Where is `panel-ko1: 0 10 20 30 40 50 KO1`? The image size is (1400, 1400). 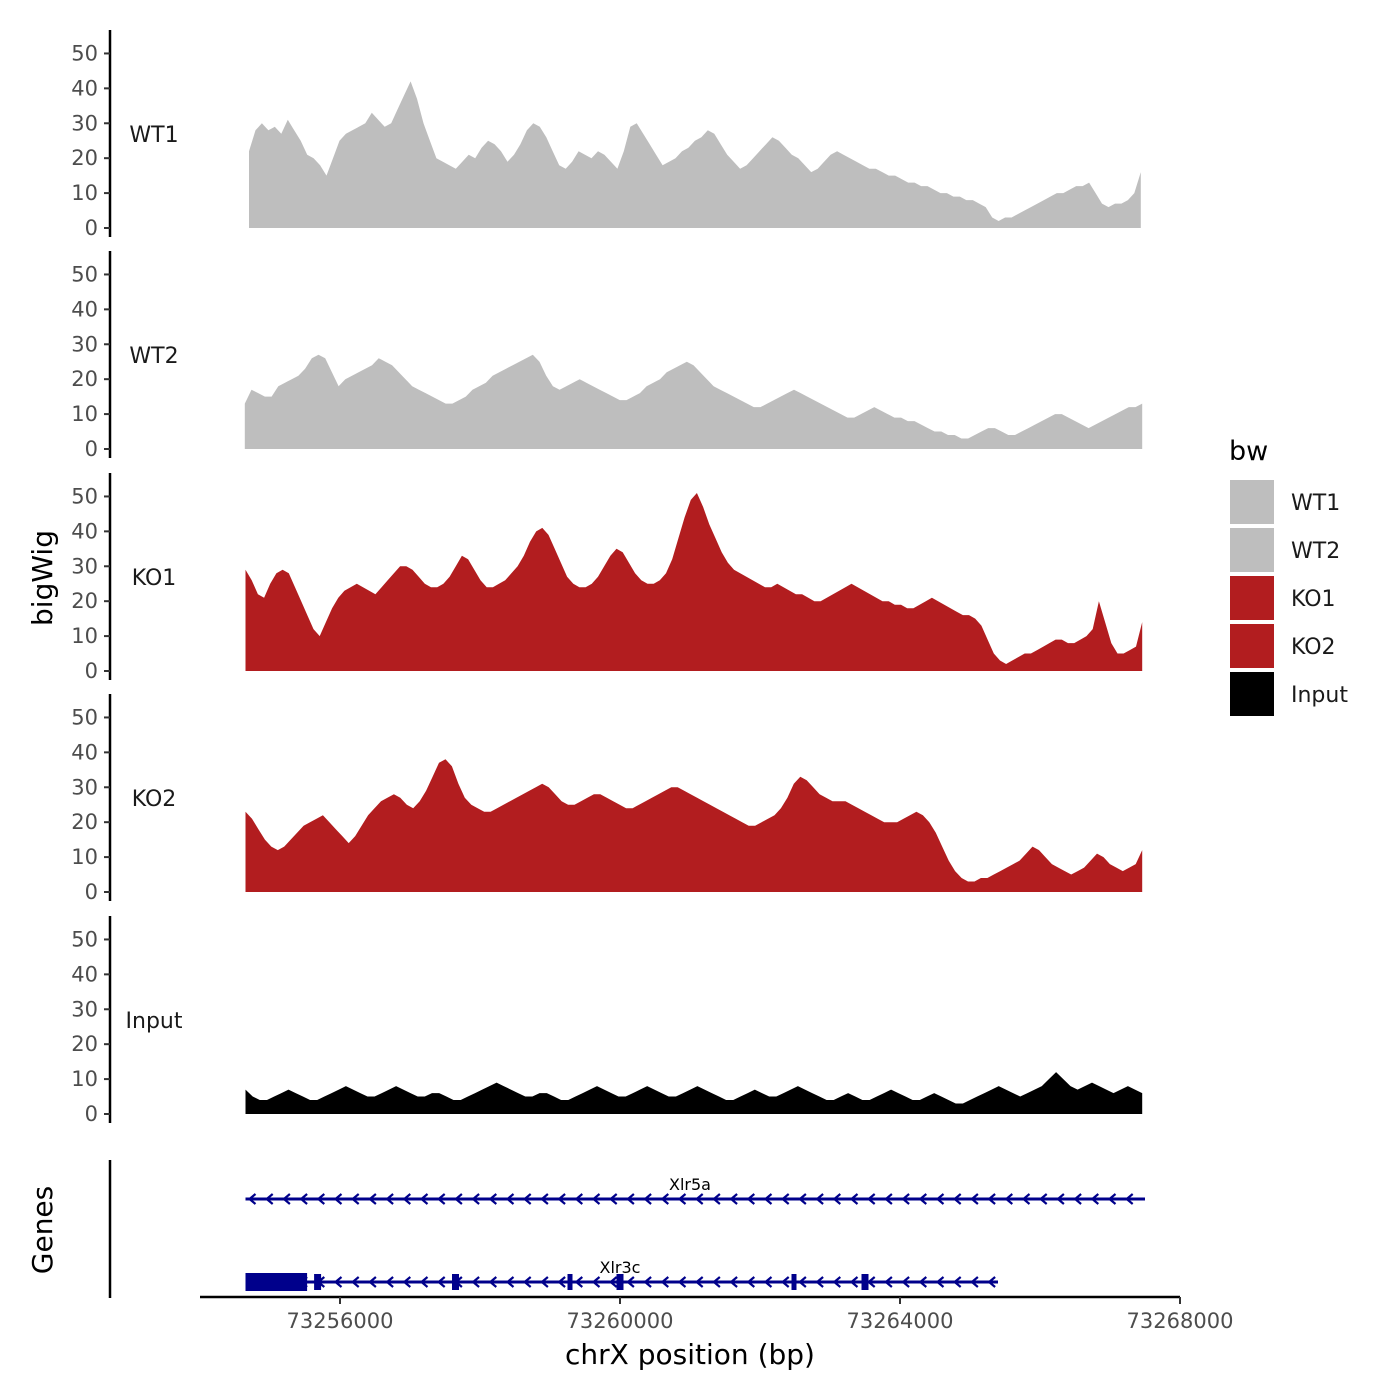 panel-ko1: 0 10 20 30 40 50 KO1 is located at coordinates (607, 578).